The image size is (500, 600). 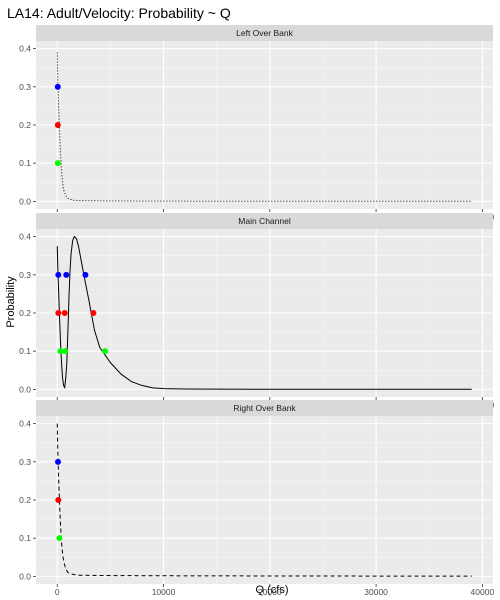 What do you see at coordinates (270, 592) in the screenshot?
I see `x-tick-label: 20000` at bounding box center [270, 592].